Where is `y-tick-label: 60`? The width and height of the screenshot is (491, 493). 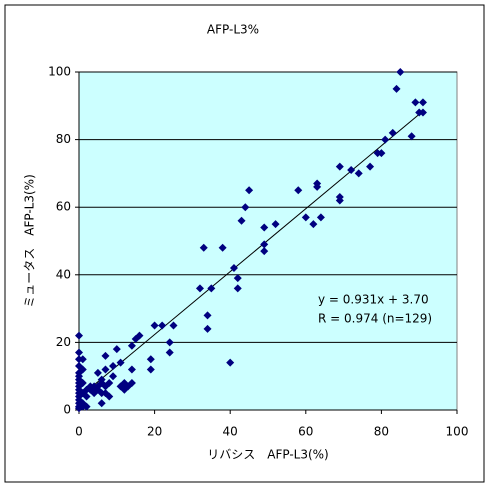 y-tick-label: 60 is located at coordinates (63, 207).